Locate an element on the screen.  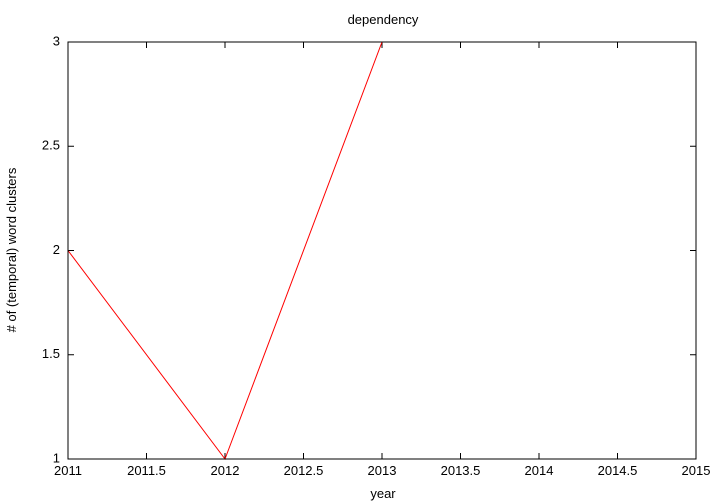
x-tick-label: 2011.5 is located at coordinates (146, 470).